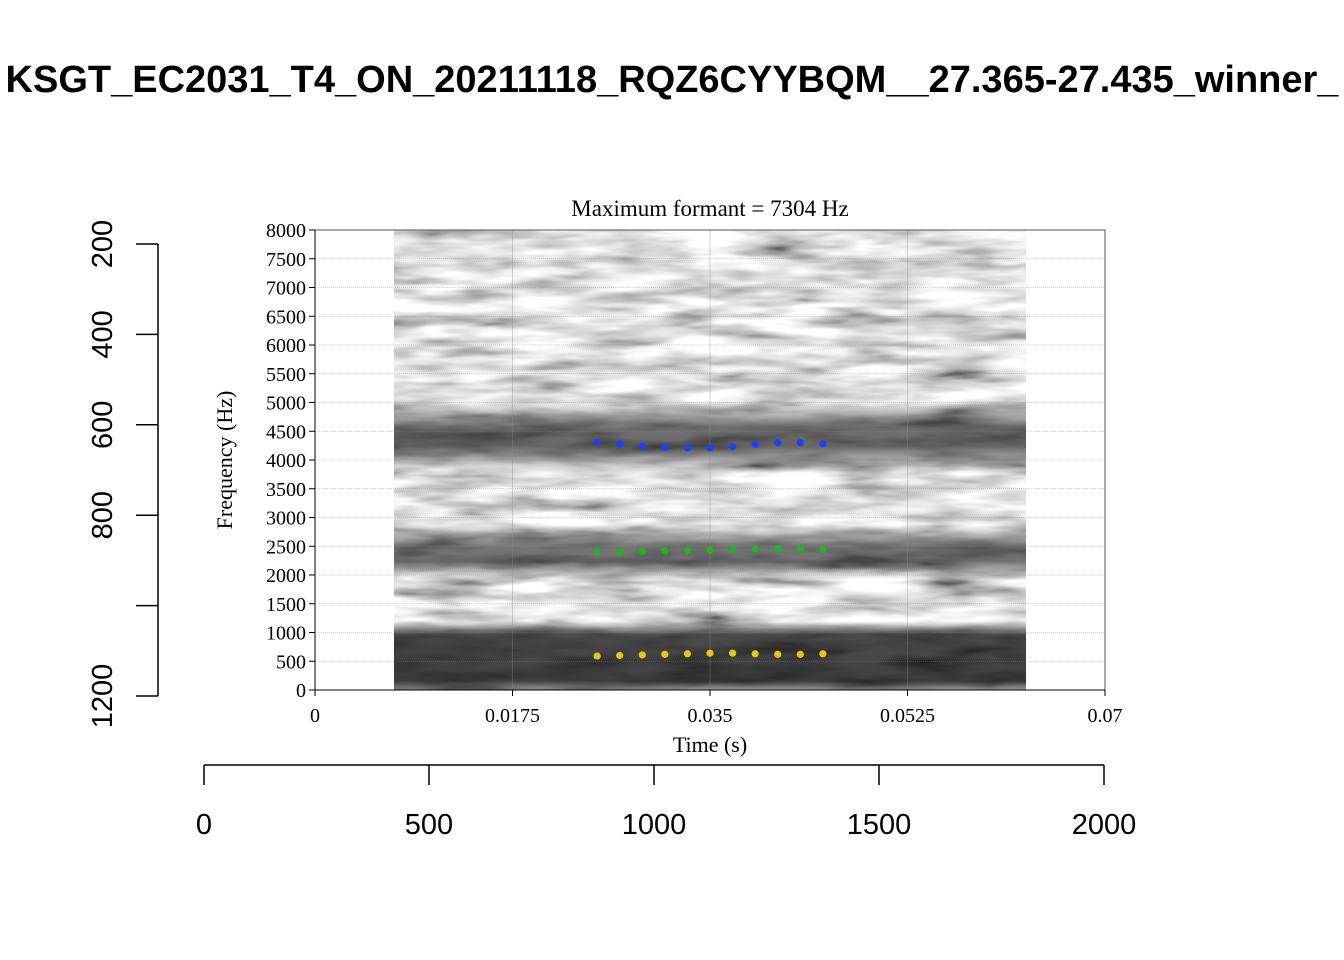 The image size is (1344, 960). I want to click on inner-y-tick-label: 8000, so click(286, 231).